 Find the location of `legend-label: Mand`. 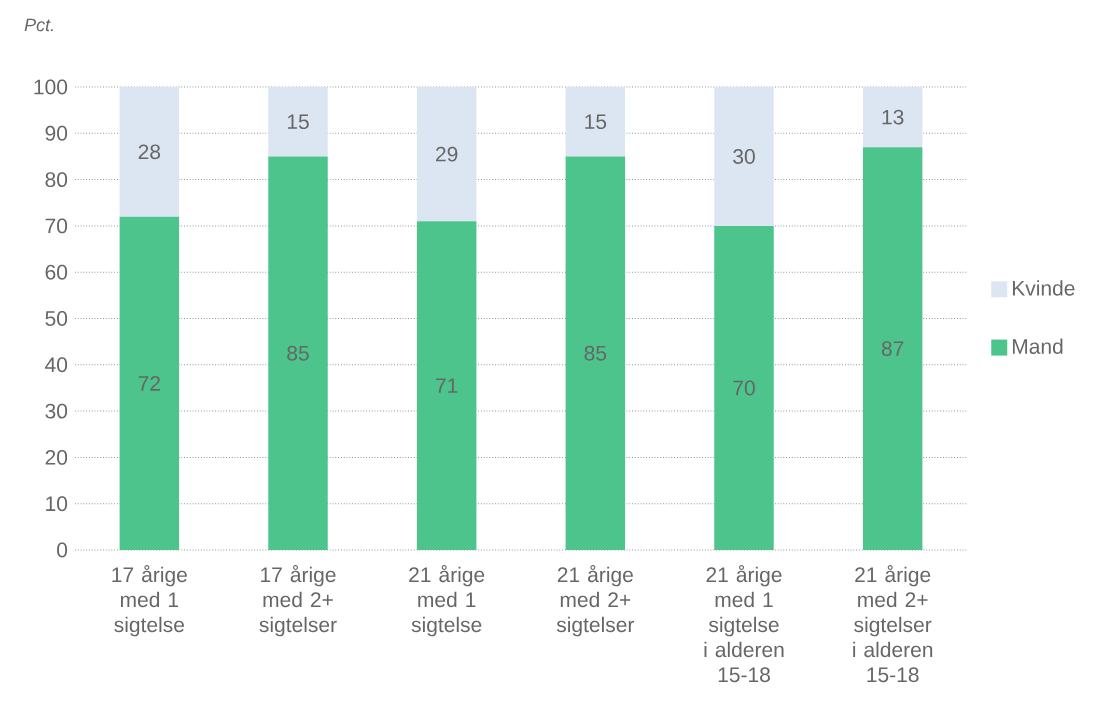

legend-label: Mand is located at coordinates (1037, 346).